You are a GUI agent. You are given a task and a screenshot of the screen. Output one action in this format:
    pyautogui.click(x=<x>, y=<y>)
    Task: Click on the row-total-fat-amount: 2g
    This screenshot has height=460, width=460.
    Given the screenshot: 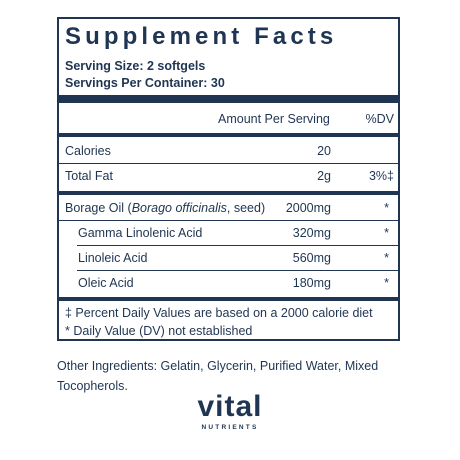 What is the action you would take?
    pyautogui.click(x=324, y=176)
    